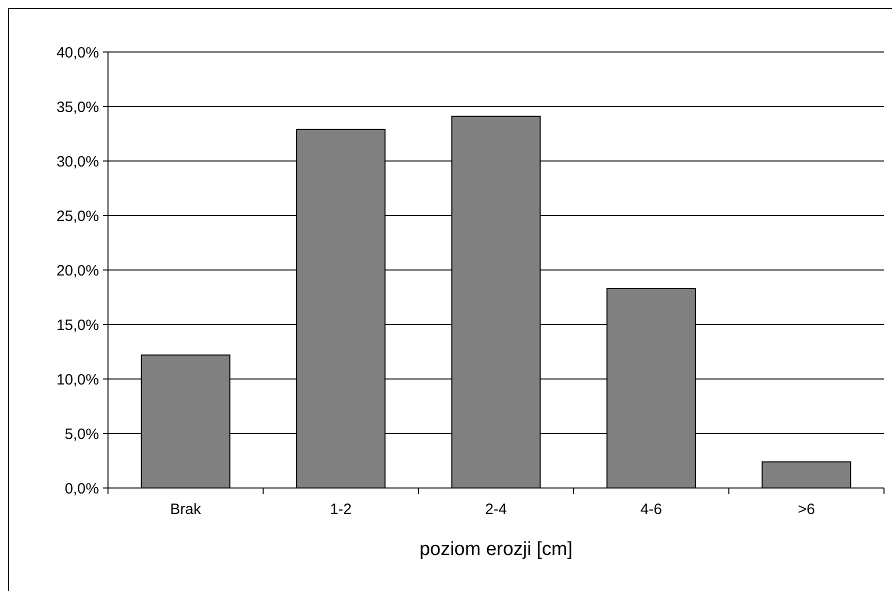 Image resolution: width=892 pixels, height=591 pixels. What do you see at coordinates (77, 325) in the screenshot?
I see `y-tick-label: 15,0%` at bounding box center [77, 325].